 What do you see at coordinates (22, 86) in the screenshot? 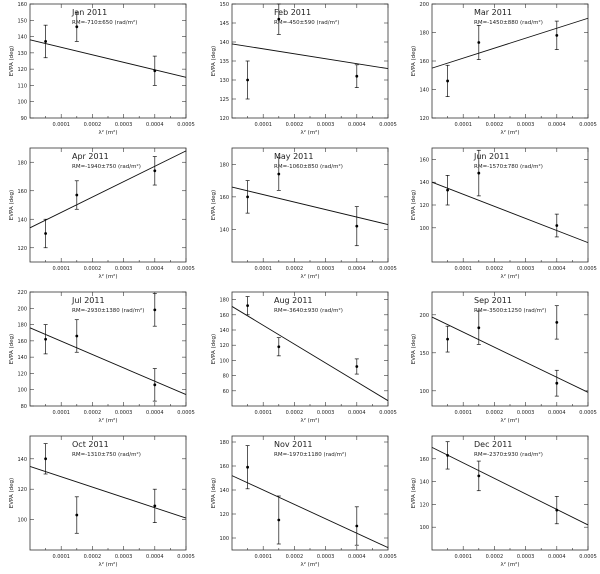
I see `y-tick-label: 110` at bounding box center [22, 86].